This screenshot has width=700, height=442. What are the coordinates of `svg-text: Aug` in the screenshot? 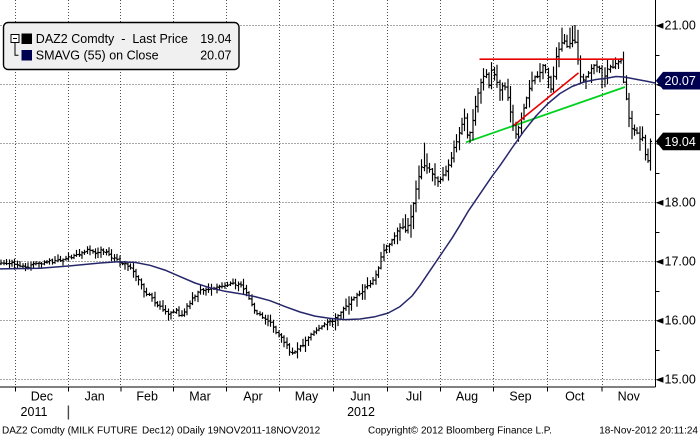 It's located at (467, 396).